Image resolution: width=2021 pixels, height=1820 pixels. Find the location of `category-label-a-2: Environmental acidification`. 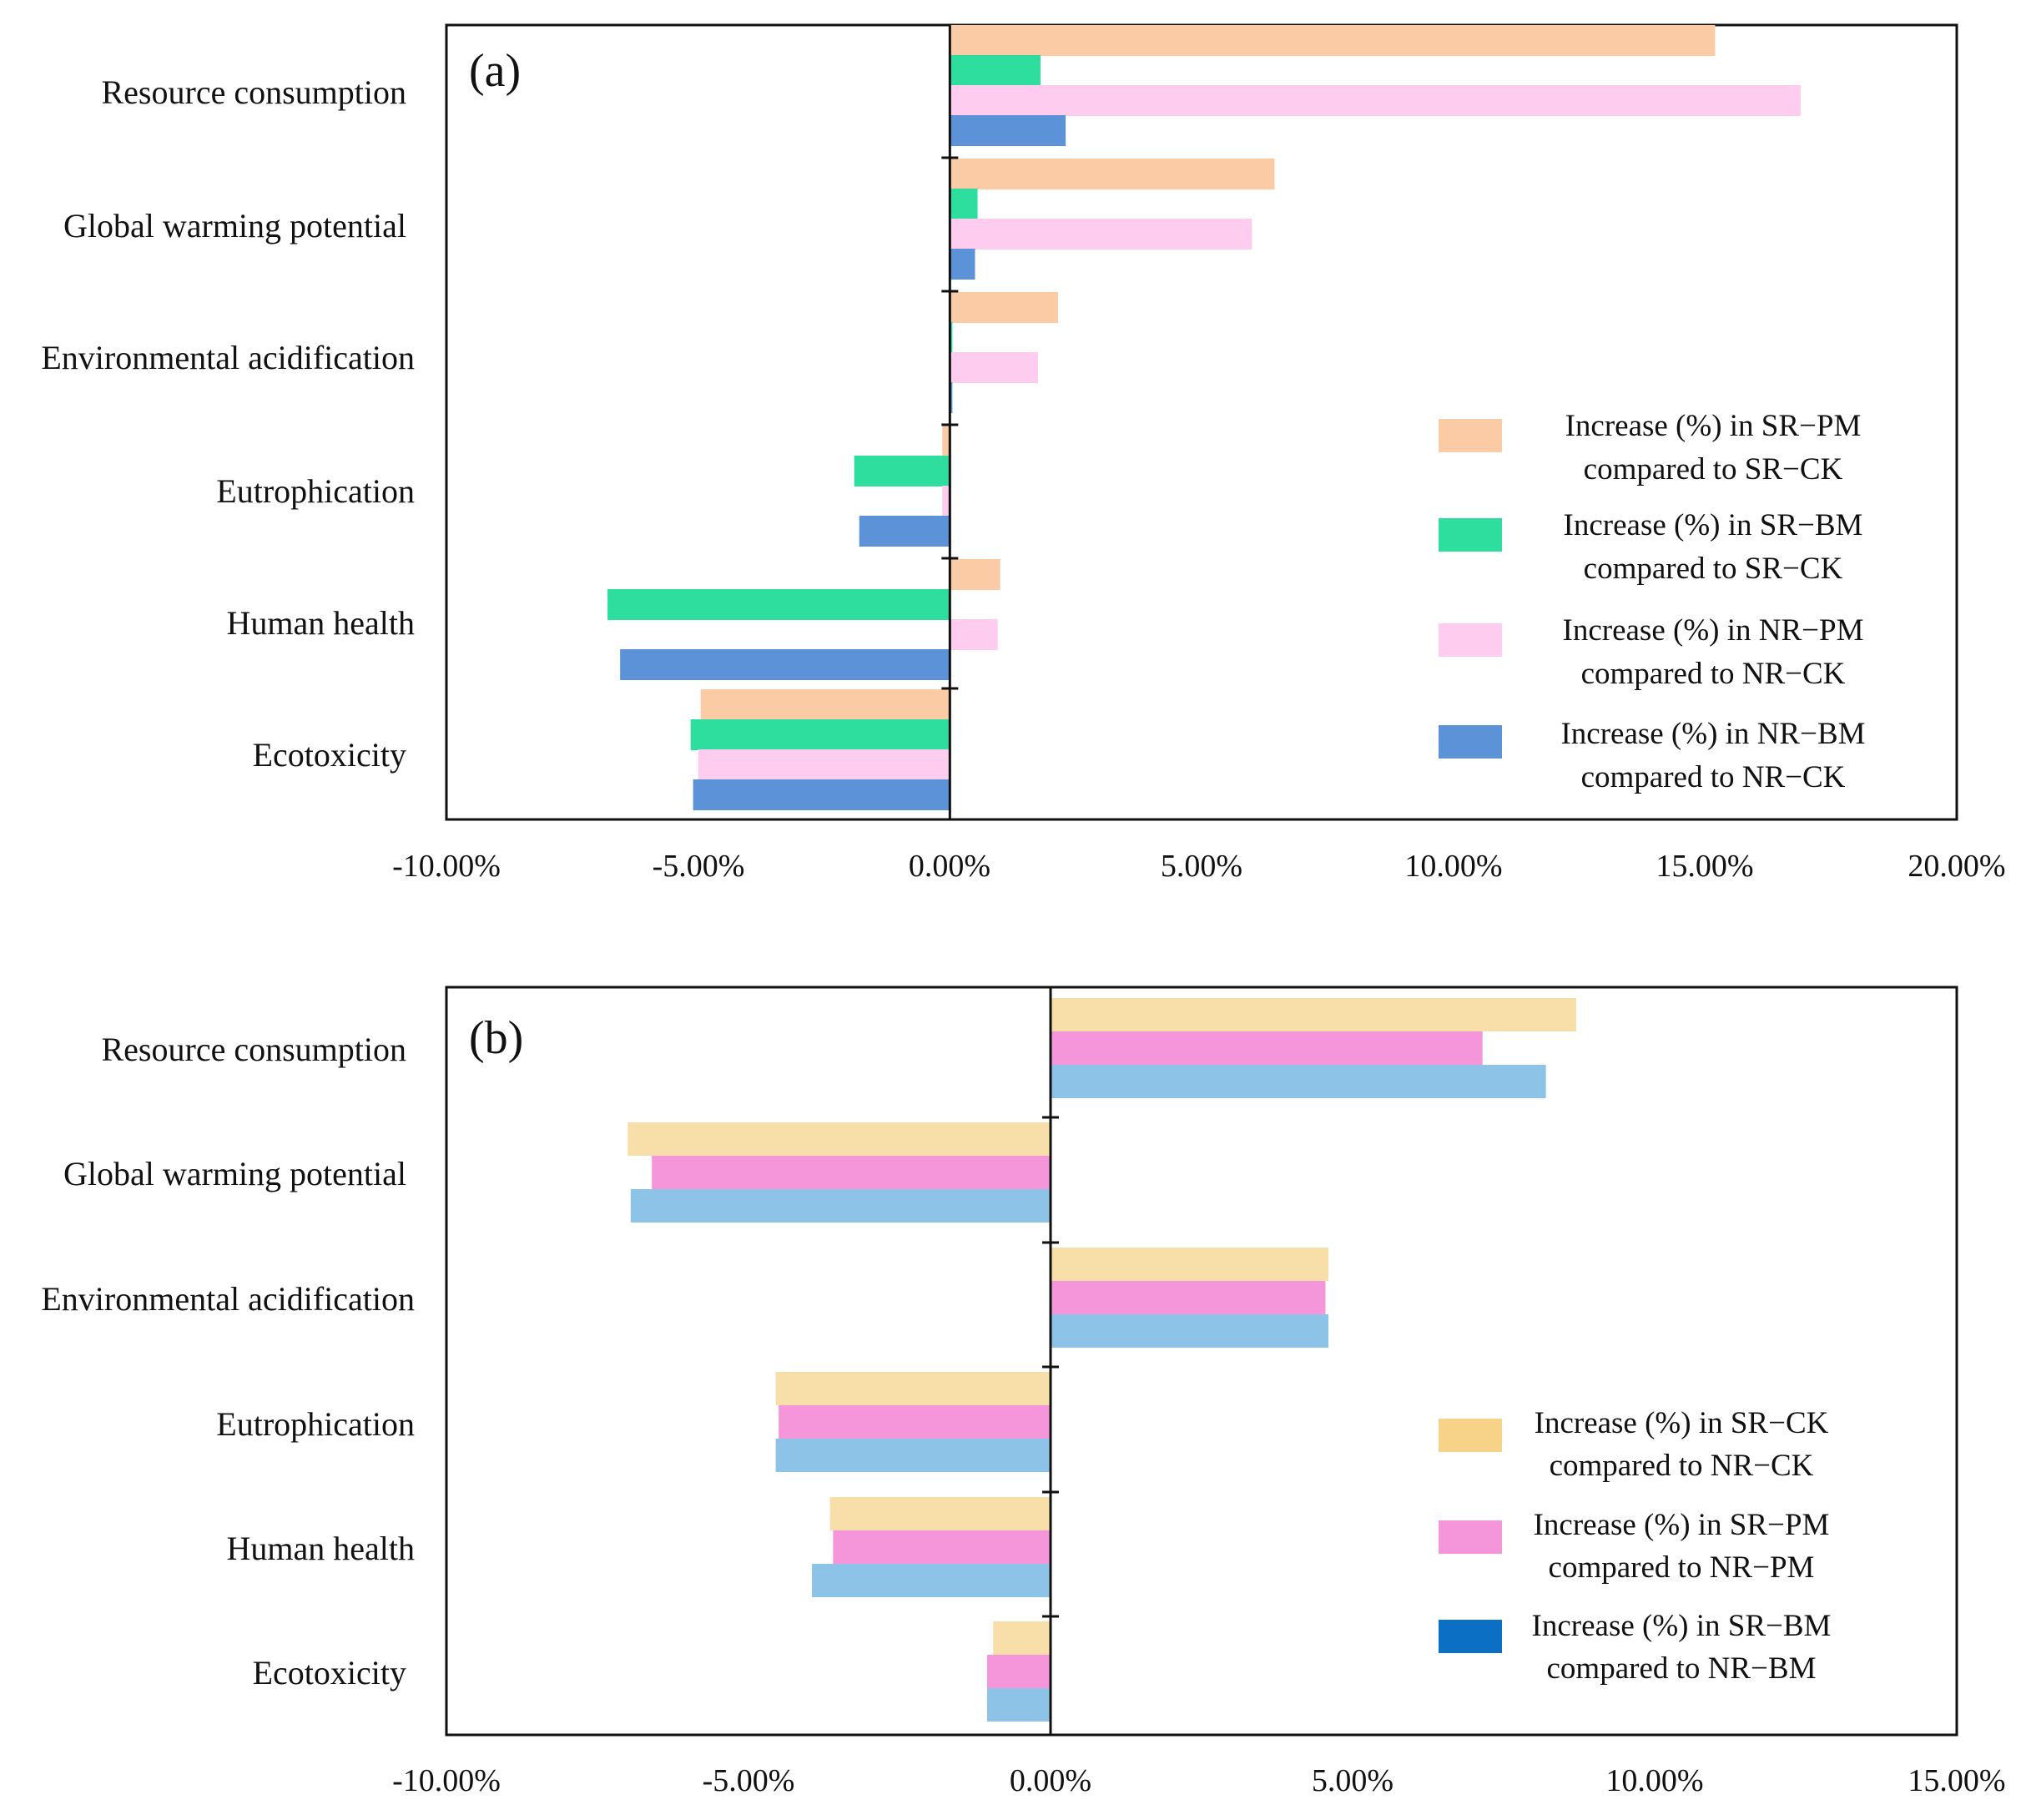

category-label-a-2: Environmental acidification is located at coordinates (228, 357).